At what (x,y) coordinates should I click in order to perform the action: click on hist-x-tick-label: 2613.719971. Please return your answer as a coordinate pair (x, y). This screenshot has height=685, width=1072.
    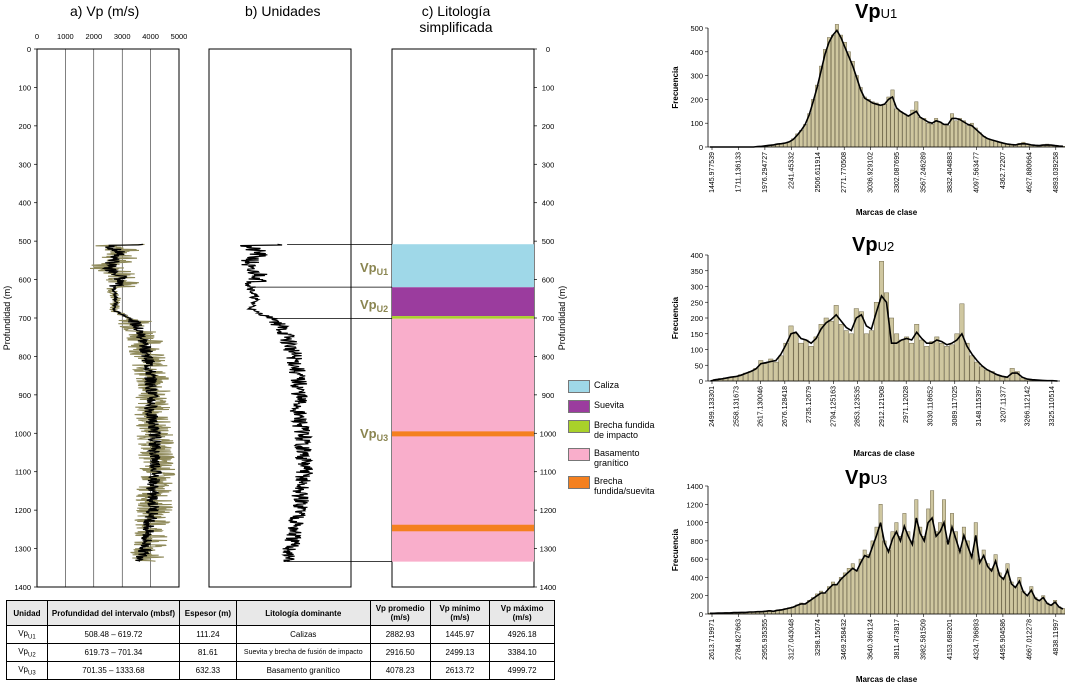
    Looking at the image, I should click on (712, 639).